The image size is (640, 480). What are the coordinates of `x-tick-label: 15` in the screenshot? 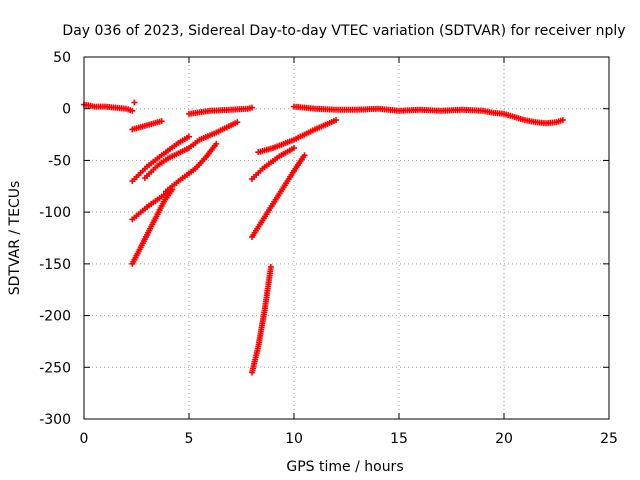 It's located at (399, 439).